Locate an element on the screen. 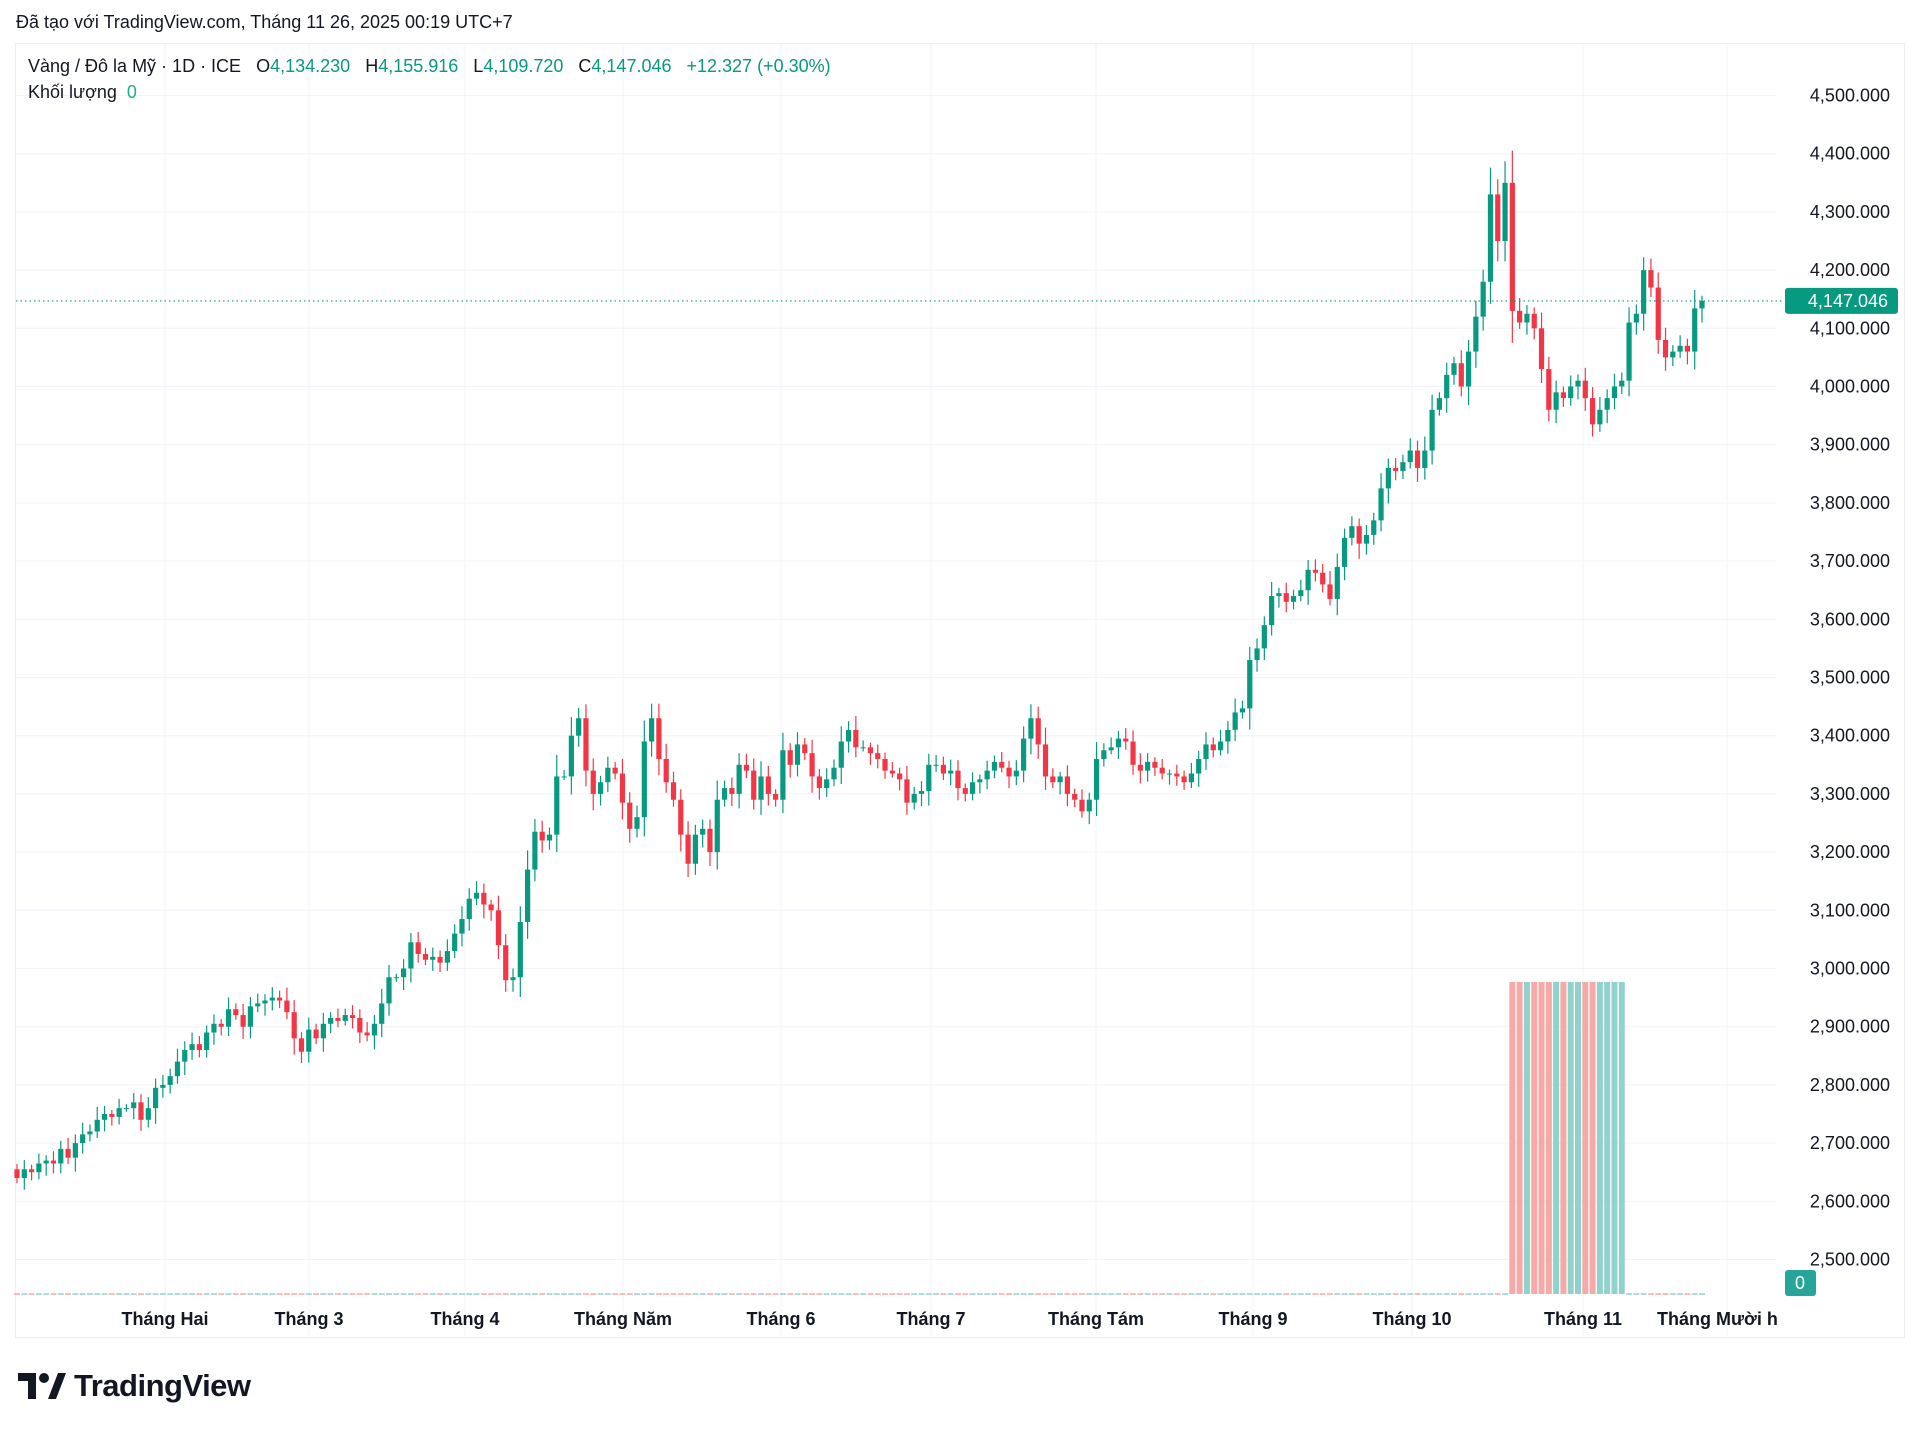 The width and height of the screenshot is (1920, 1433). price-tick-label: 3,000.000 is located at coordinates (1850, 969).